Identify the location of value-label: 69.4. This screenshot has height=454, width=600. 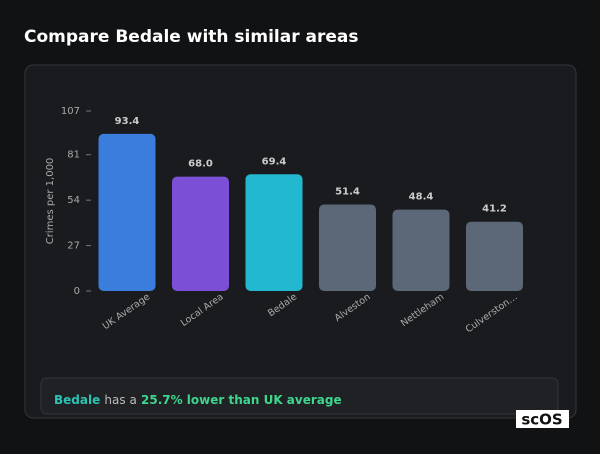
(274, 161).